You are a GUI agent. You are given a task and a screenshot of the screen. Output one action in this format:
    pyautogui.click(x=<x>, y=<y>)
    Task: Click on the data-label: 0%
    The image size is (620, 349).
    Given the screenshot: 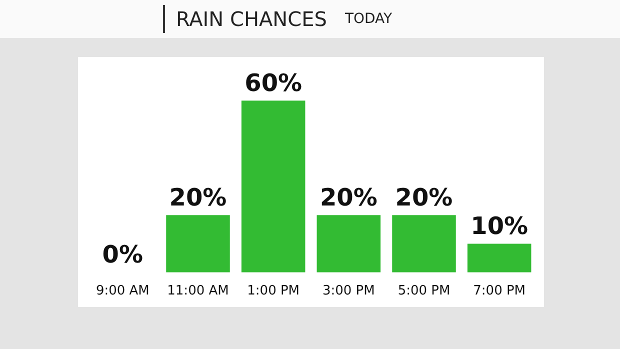 What is the action you would take?
    pyautogui.click(x=123, y=254)
    